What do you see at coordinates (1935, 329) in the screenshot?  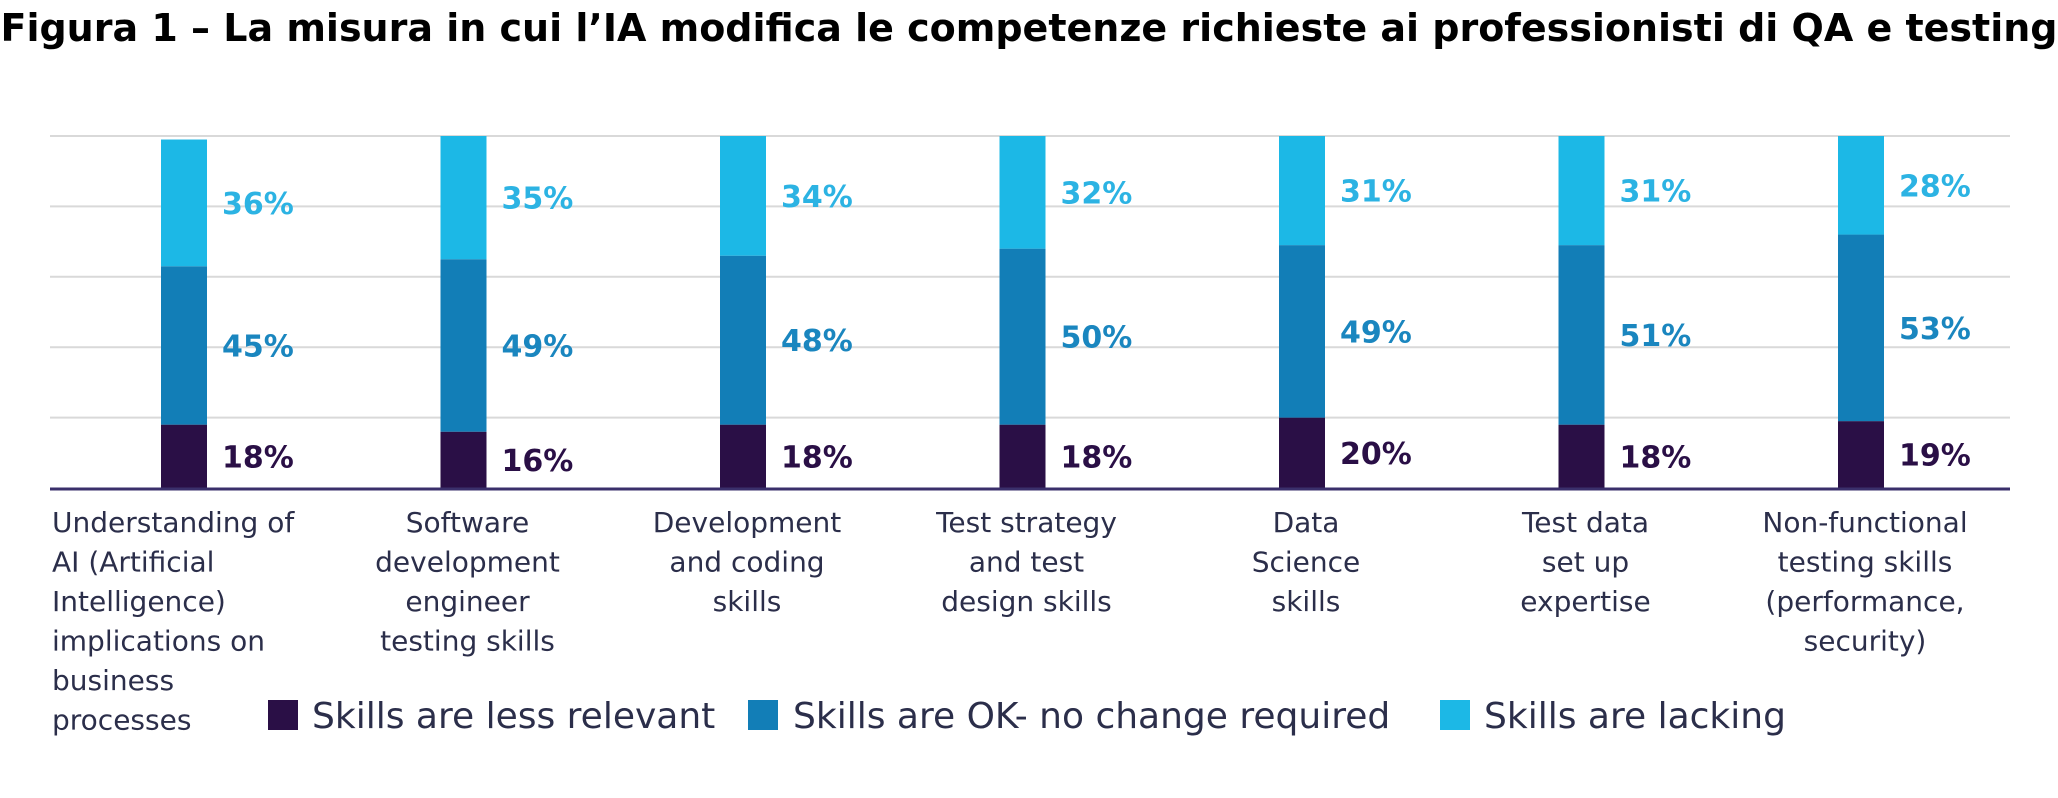 I see `data-label: 53%` at bounding box center [1935, 329].